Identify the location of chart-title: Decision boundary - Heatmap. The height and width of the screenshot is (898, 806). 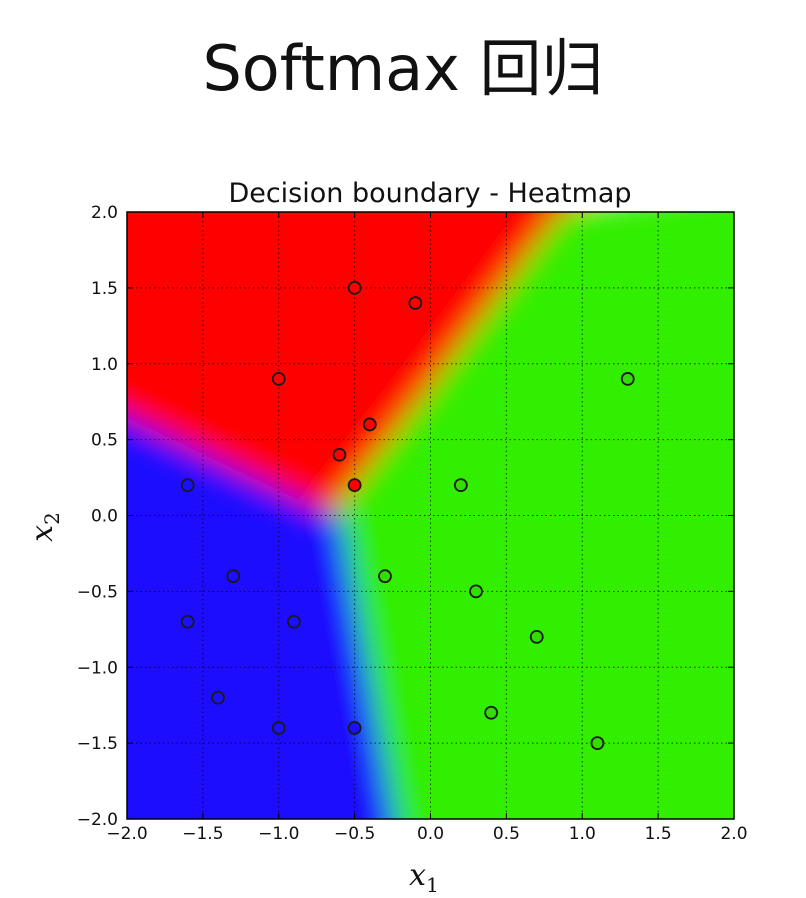
(429, 193).